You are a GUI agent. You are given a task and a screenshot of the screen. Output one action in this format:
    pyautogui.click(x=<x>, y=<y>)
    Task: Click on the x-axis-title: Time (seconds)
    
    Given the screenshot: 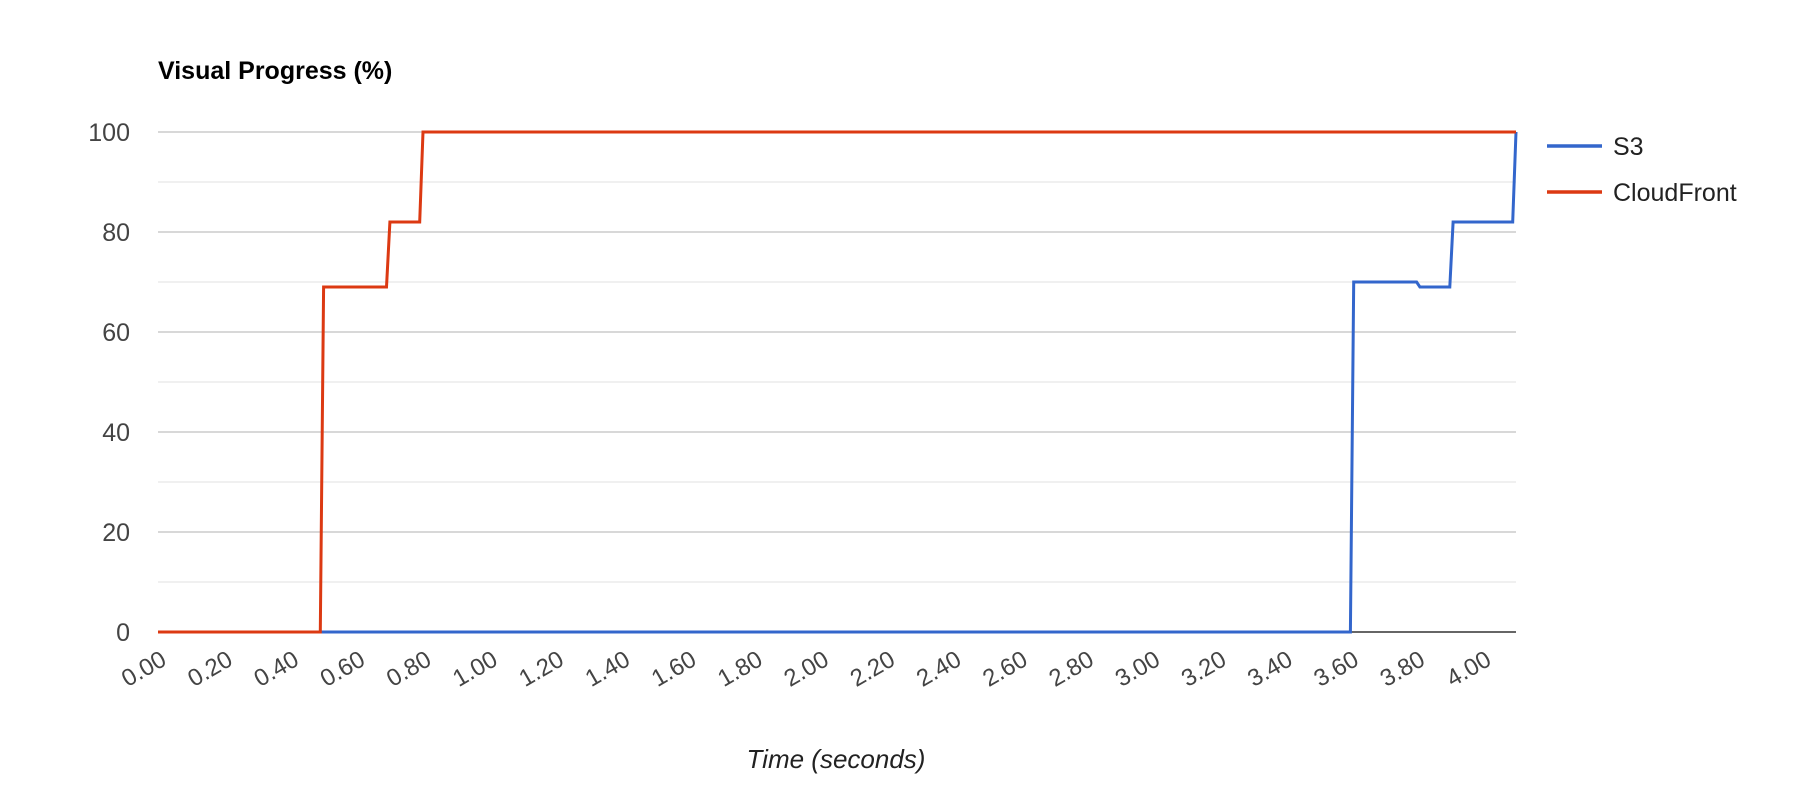 What is the action you would take?
    pyautogui.click(x=836, y=759)
    